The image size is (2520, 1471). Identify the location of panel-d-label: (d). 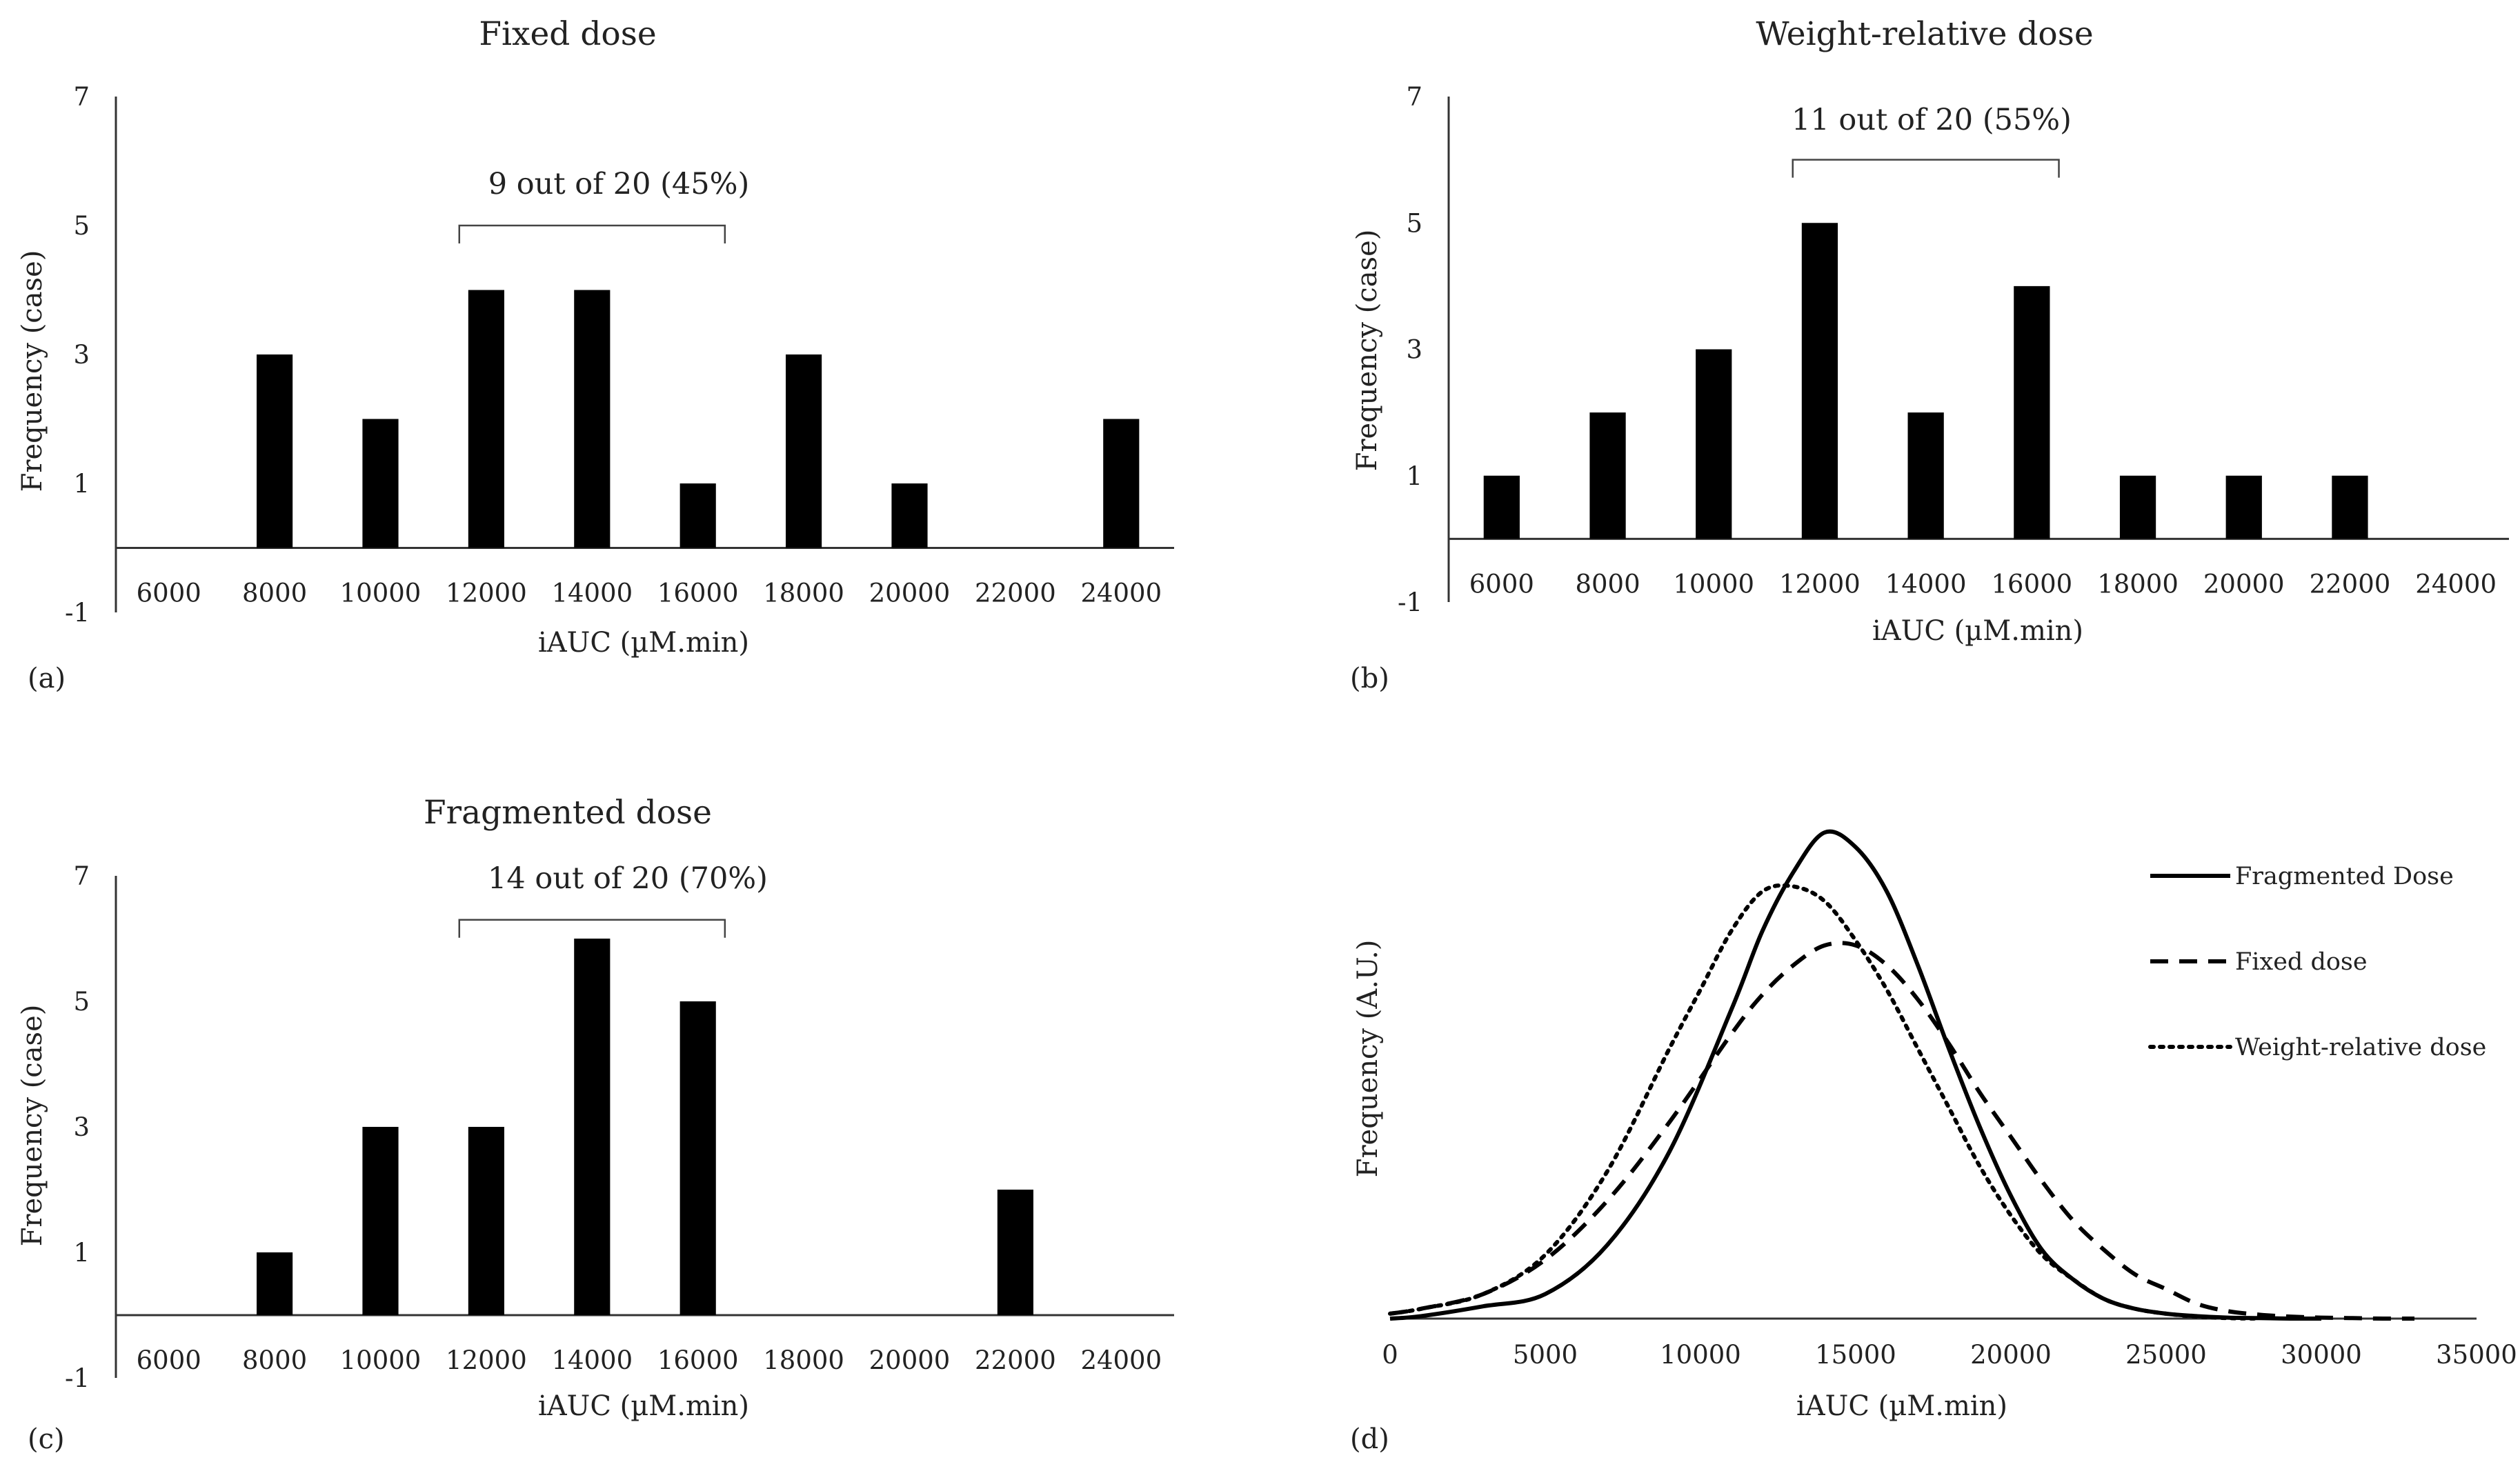
(1369, 1439).